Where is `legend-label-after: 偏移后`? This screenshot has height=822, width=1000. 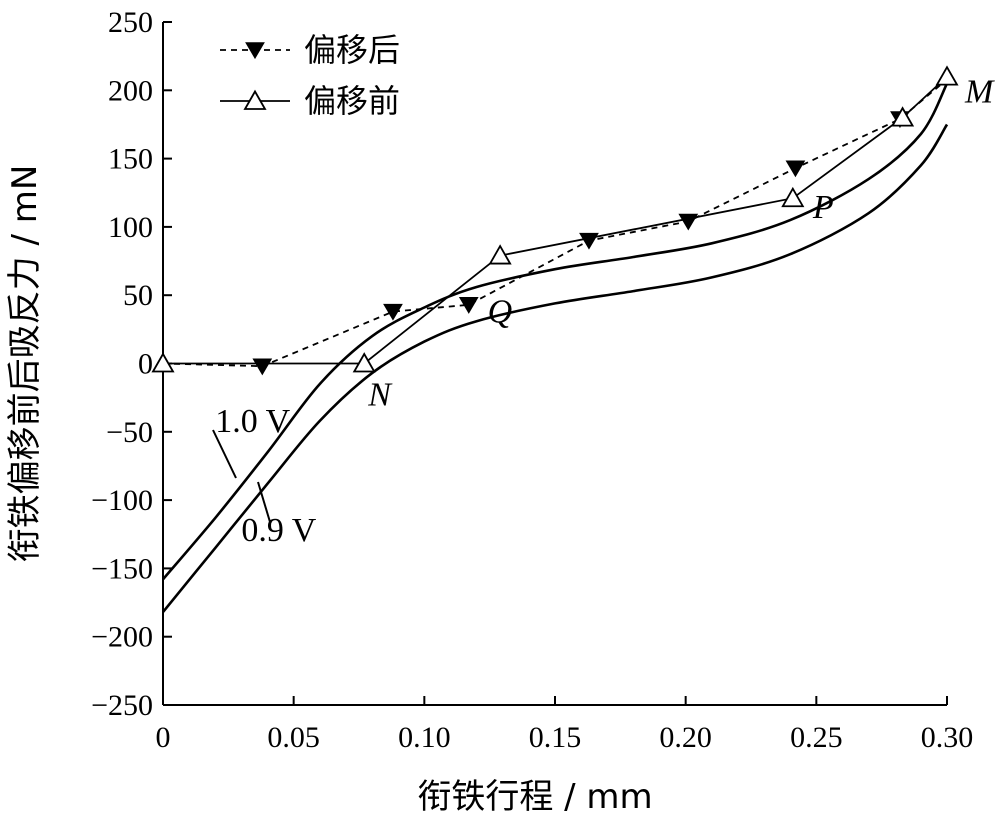 legend-label-after: 偏移后 is located at coordinates (352, 50).